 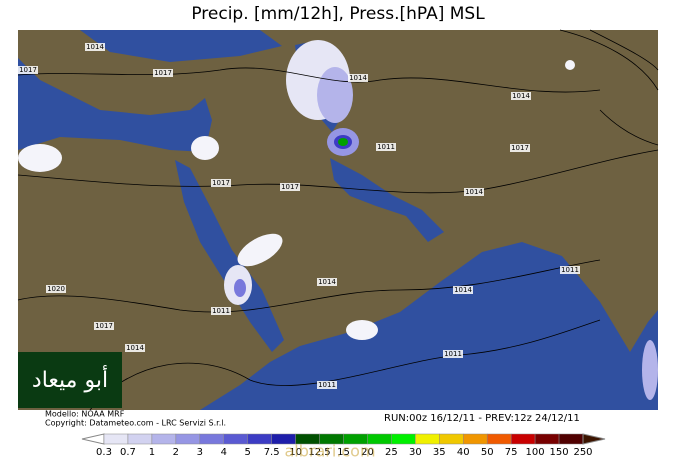 I want to click on model-text: Modello: NOAA MRF, so click(x=85, y=414).